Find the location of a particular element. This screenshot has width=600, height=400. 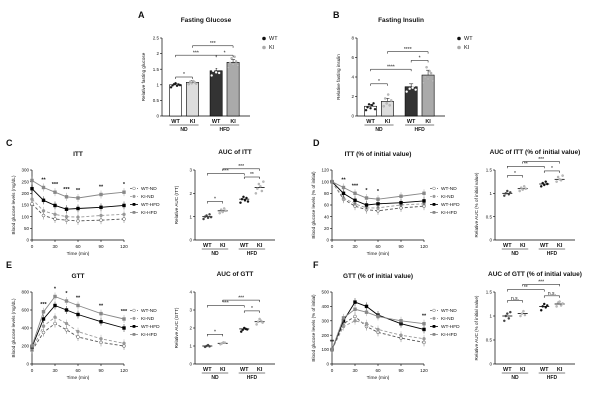

y-axis-label: Relative AUC (GTT) is located at coordinates (176, 327).